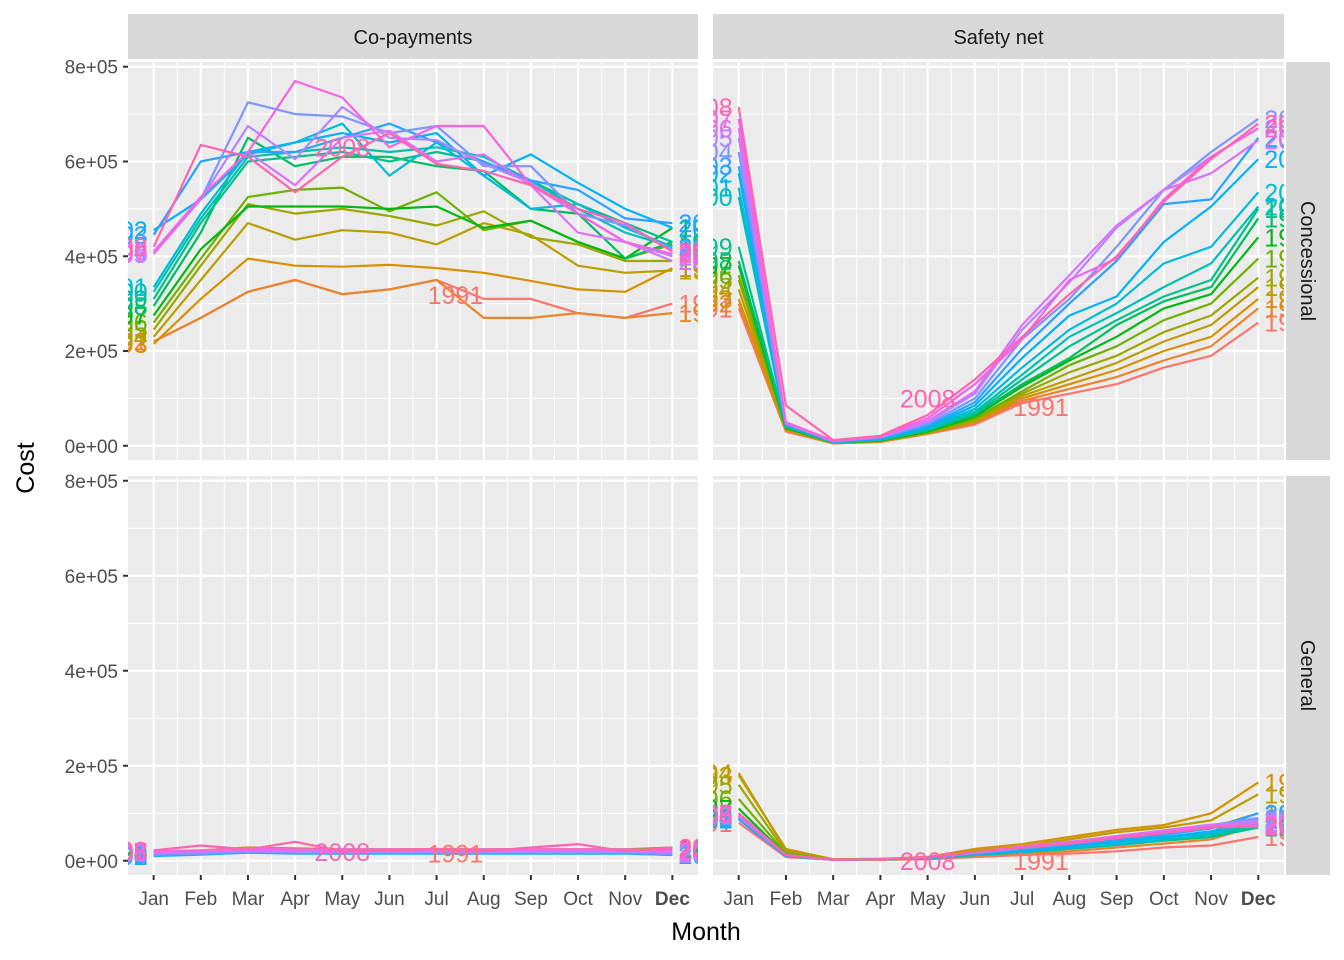  Describe the element at coordinates (1292, 309) in the screenshot. I see `series-end-label-1992: 1992` at that location.